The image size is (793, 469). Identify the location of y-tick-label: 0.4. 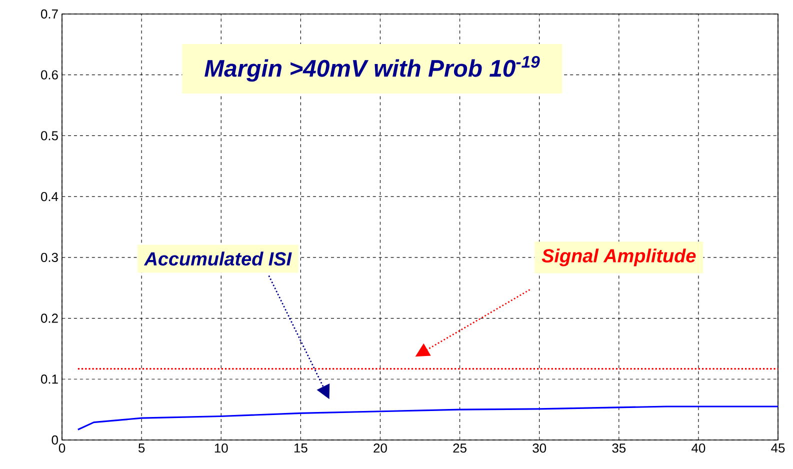
(49, 197).